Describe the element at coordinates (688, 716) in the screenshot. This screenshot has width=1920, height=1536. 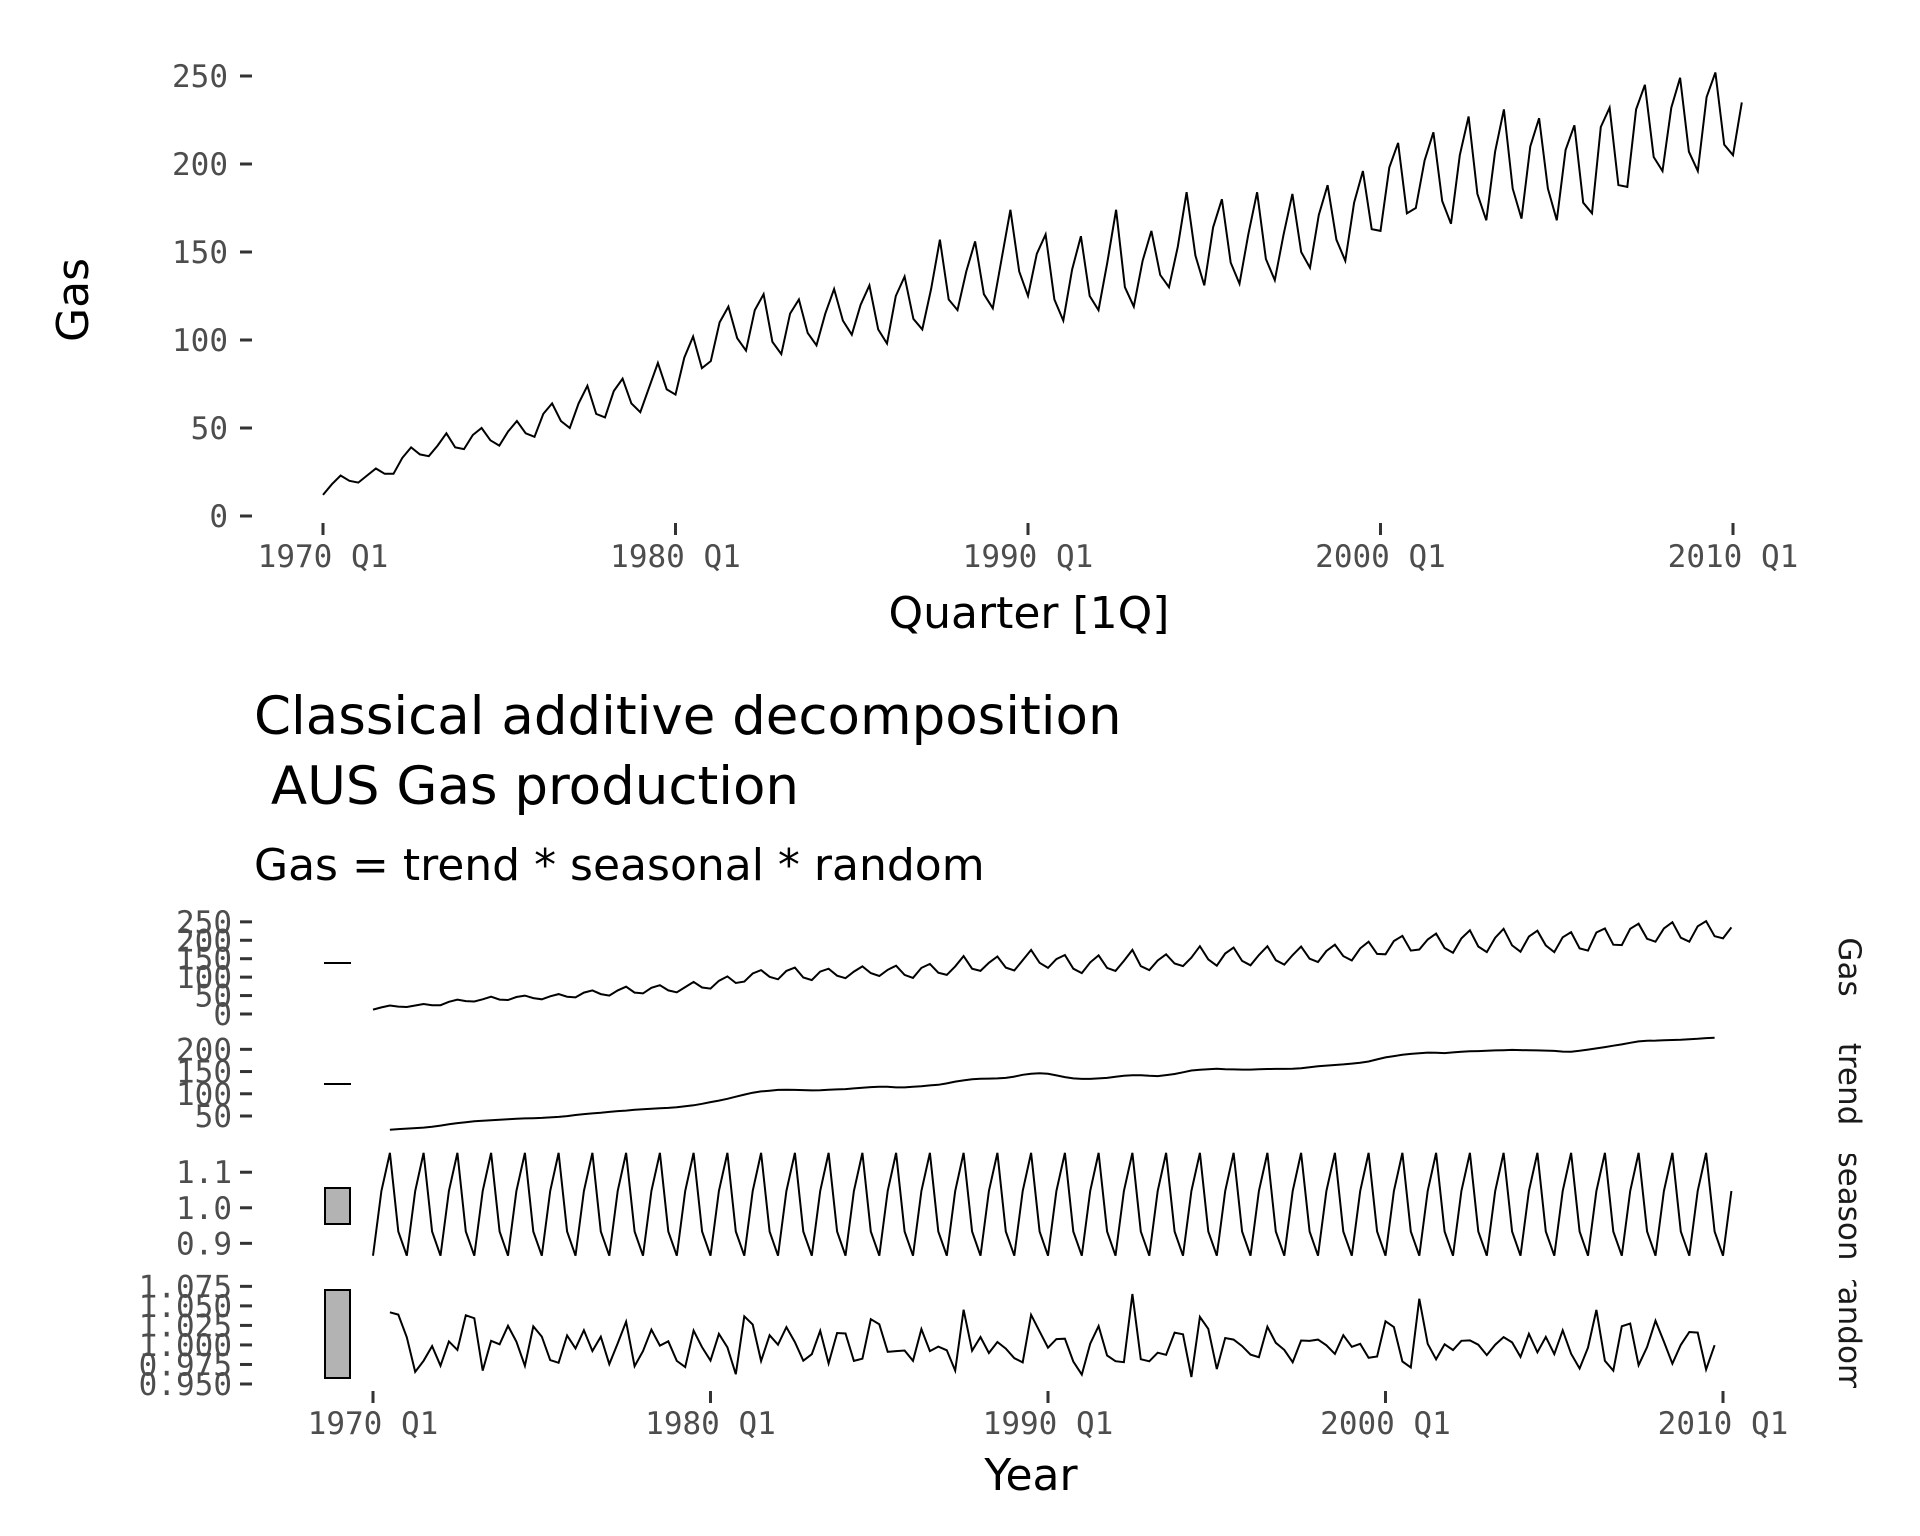
I see `decomposition-title-line-1: Classical additive decomposition` at that location.